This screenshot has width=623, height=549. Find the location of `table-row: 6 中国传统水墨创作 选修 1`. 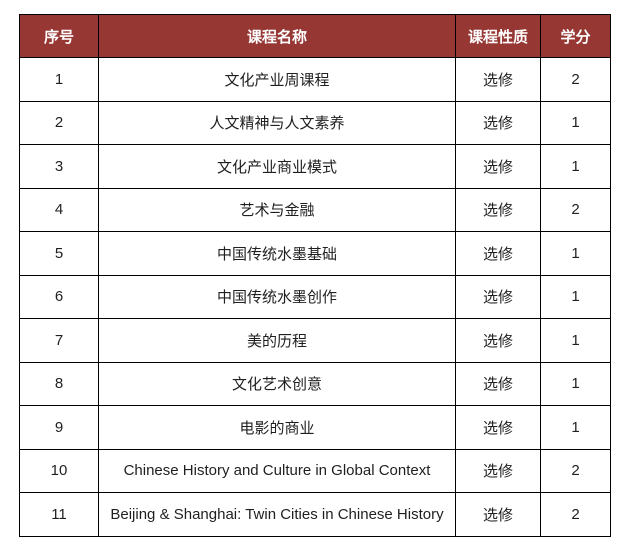

table-row: 6 中国传统水墨创作 选修 1 is located at coordinates (315, 296).